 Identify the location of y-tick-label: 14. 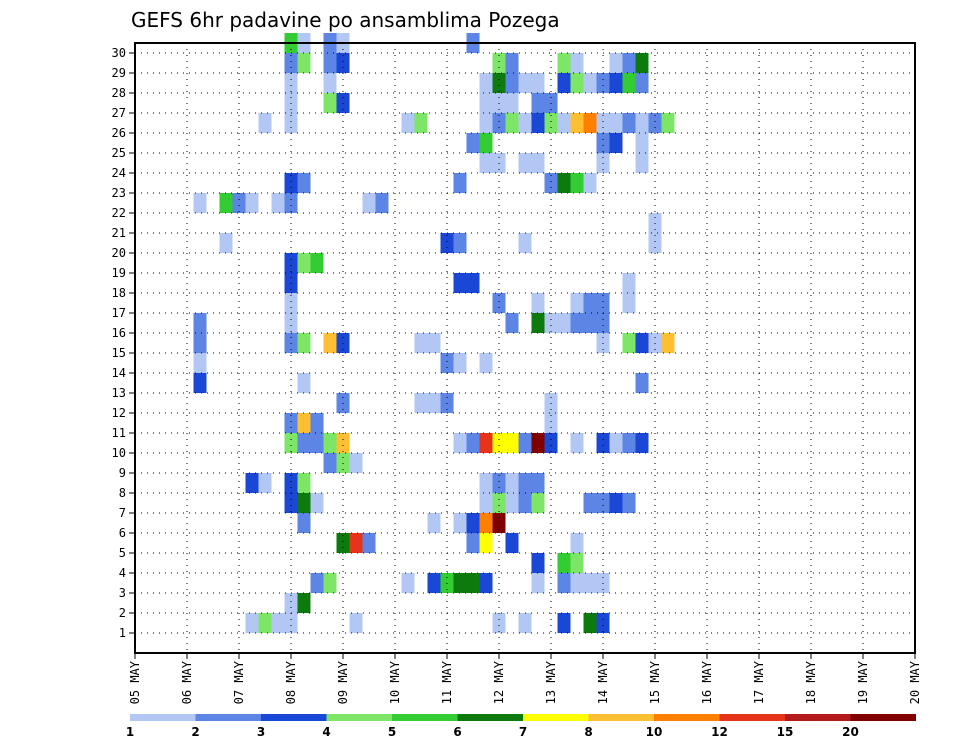
(119, 373).